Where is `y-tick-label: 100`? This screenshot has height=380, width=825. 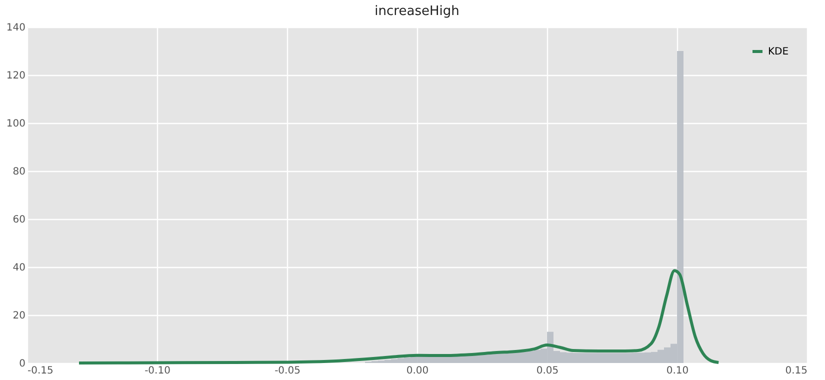 y-tick-label: 100 is located at coordinates (16, 124).